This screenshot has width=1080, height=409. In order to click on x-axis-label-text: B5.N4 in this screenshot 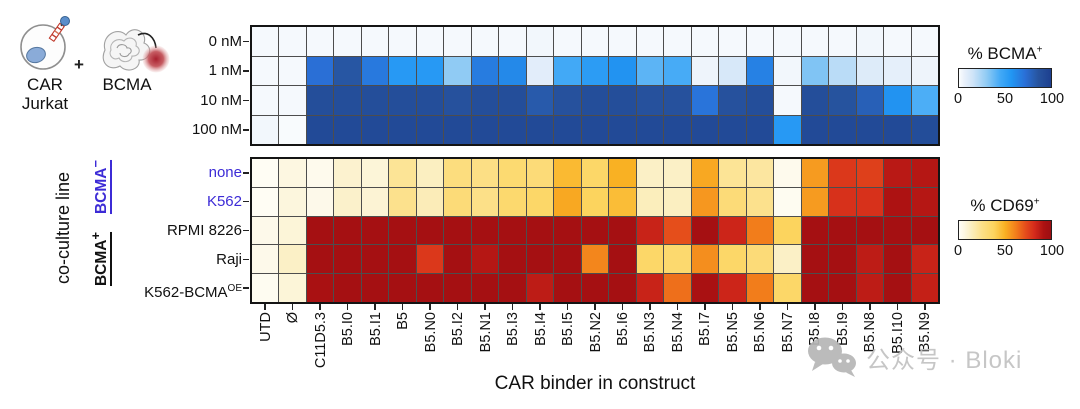, I will do `click(677, 332)`.